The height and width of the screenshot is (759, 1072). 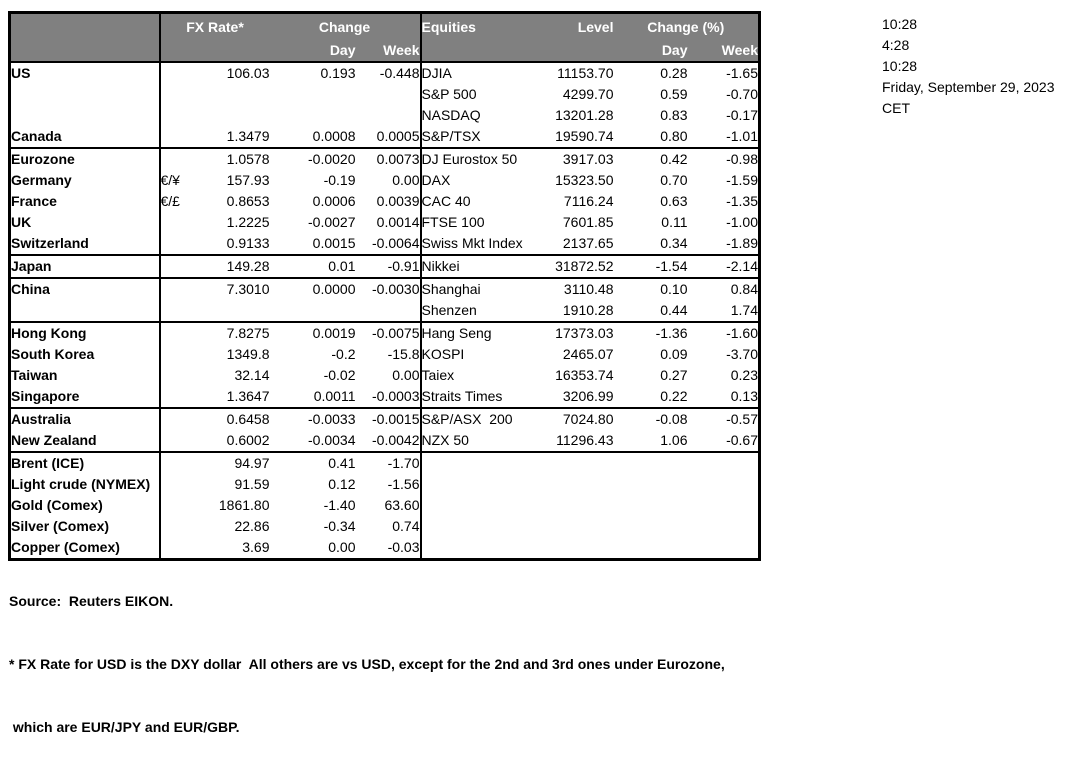 What do you see at coordinates (85, 180) in the screenshot?
I see `row-label-cell: Germany` at bounding box center [85, 180].